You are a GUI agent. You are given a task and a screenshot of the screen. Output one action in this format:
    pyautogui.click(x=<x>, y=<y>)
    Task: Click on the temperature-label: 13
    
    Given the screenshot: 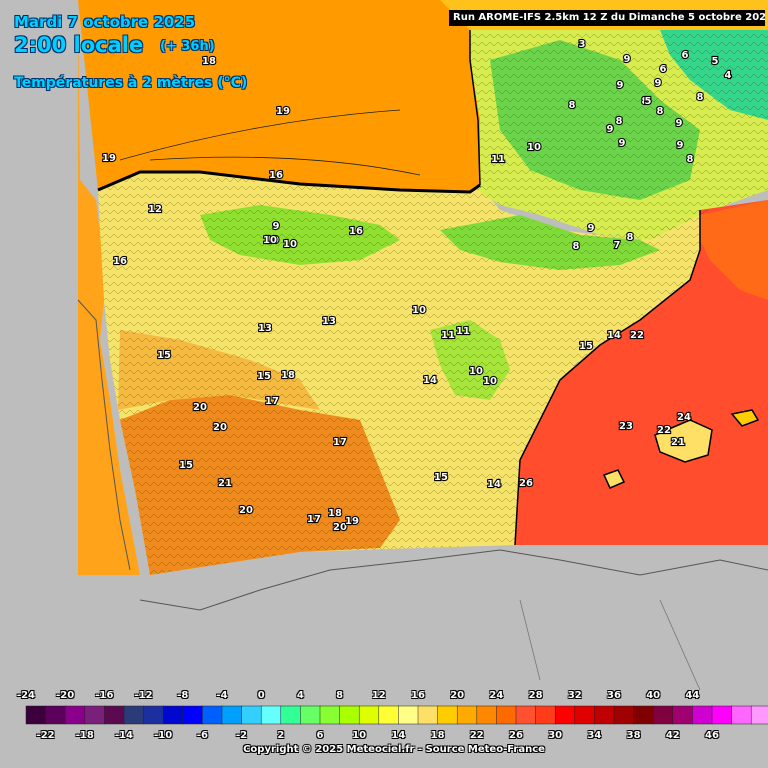 What is the action you would take?
    pyautogui.click(x=265, y=328)
    